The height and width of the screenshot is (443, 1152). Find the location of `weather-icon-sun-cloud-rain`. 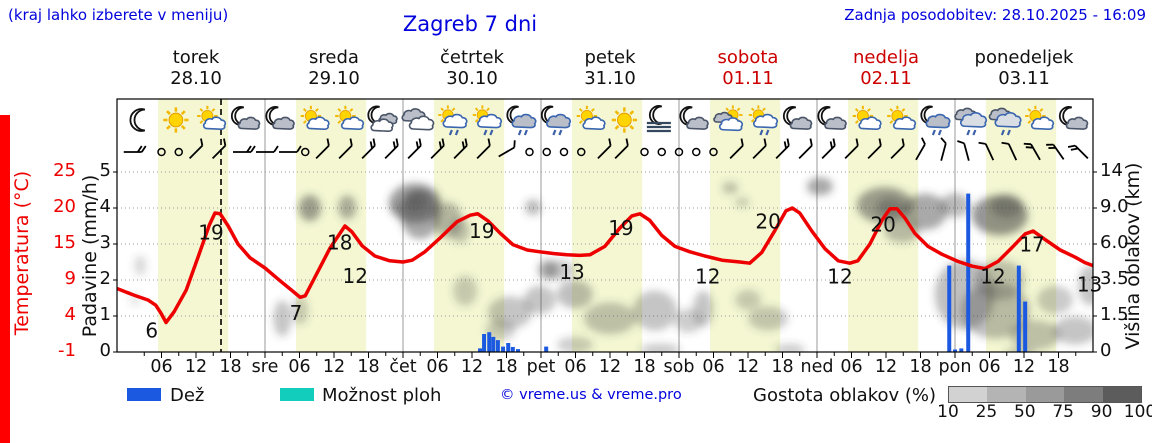

weather-icon-sun-cloud-rain is located at coordinates (453, 120).